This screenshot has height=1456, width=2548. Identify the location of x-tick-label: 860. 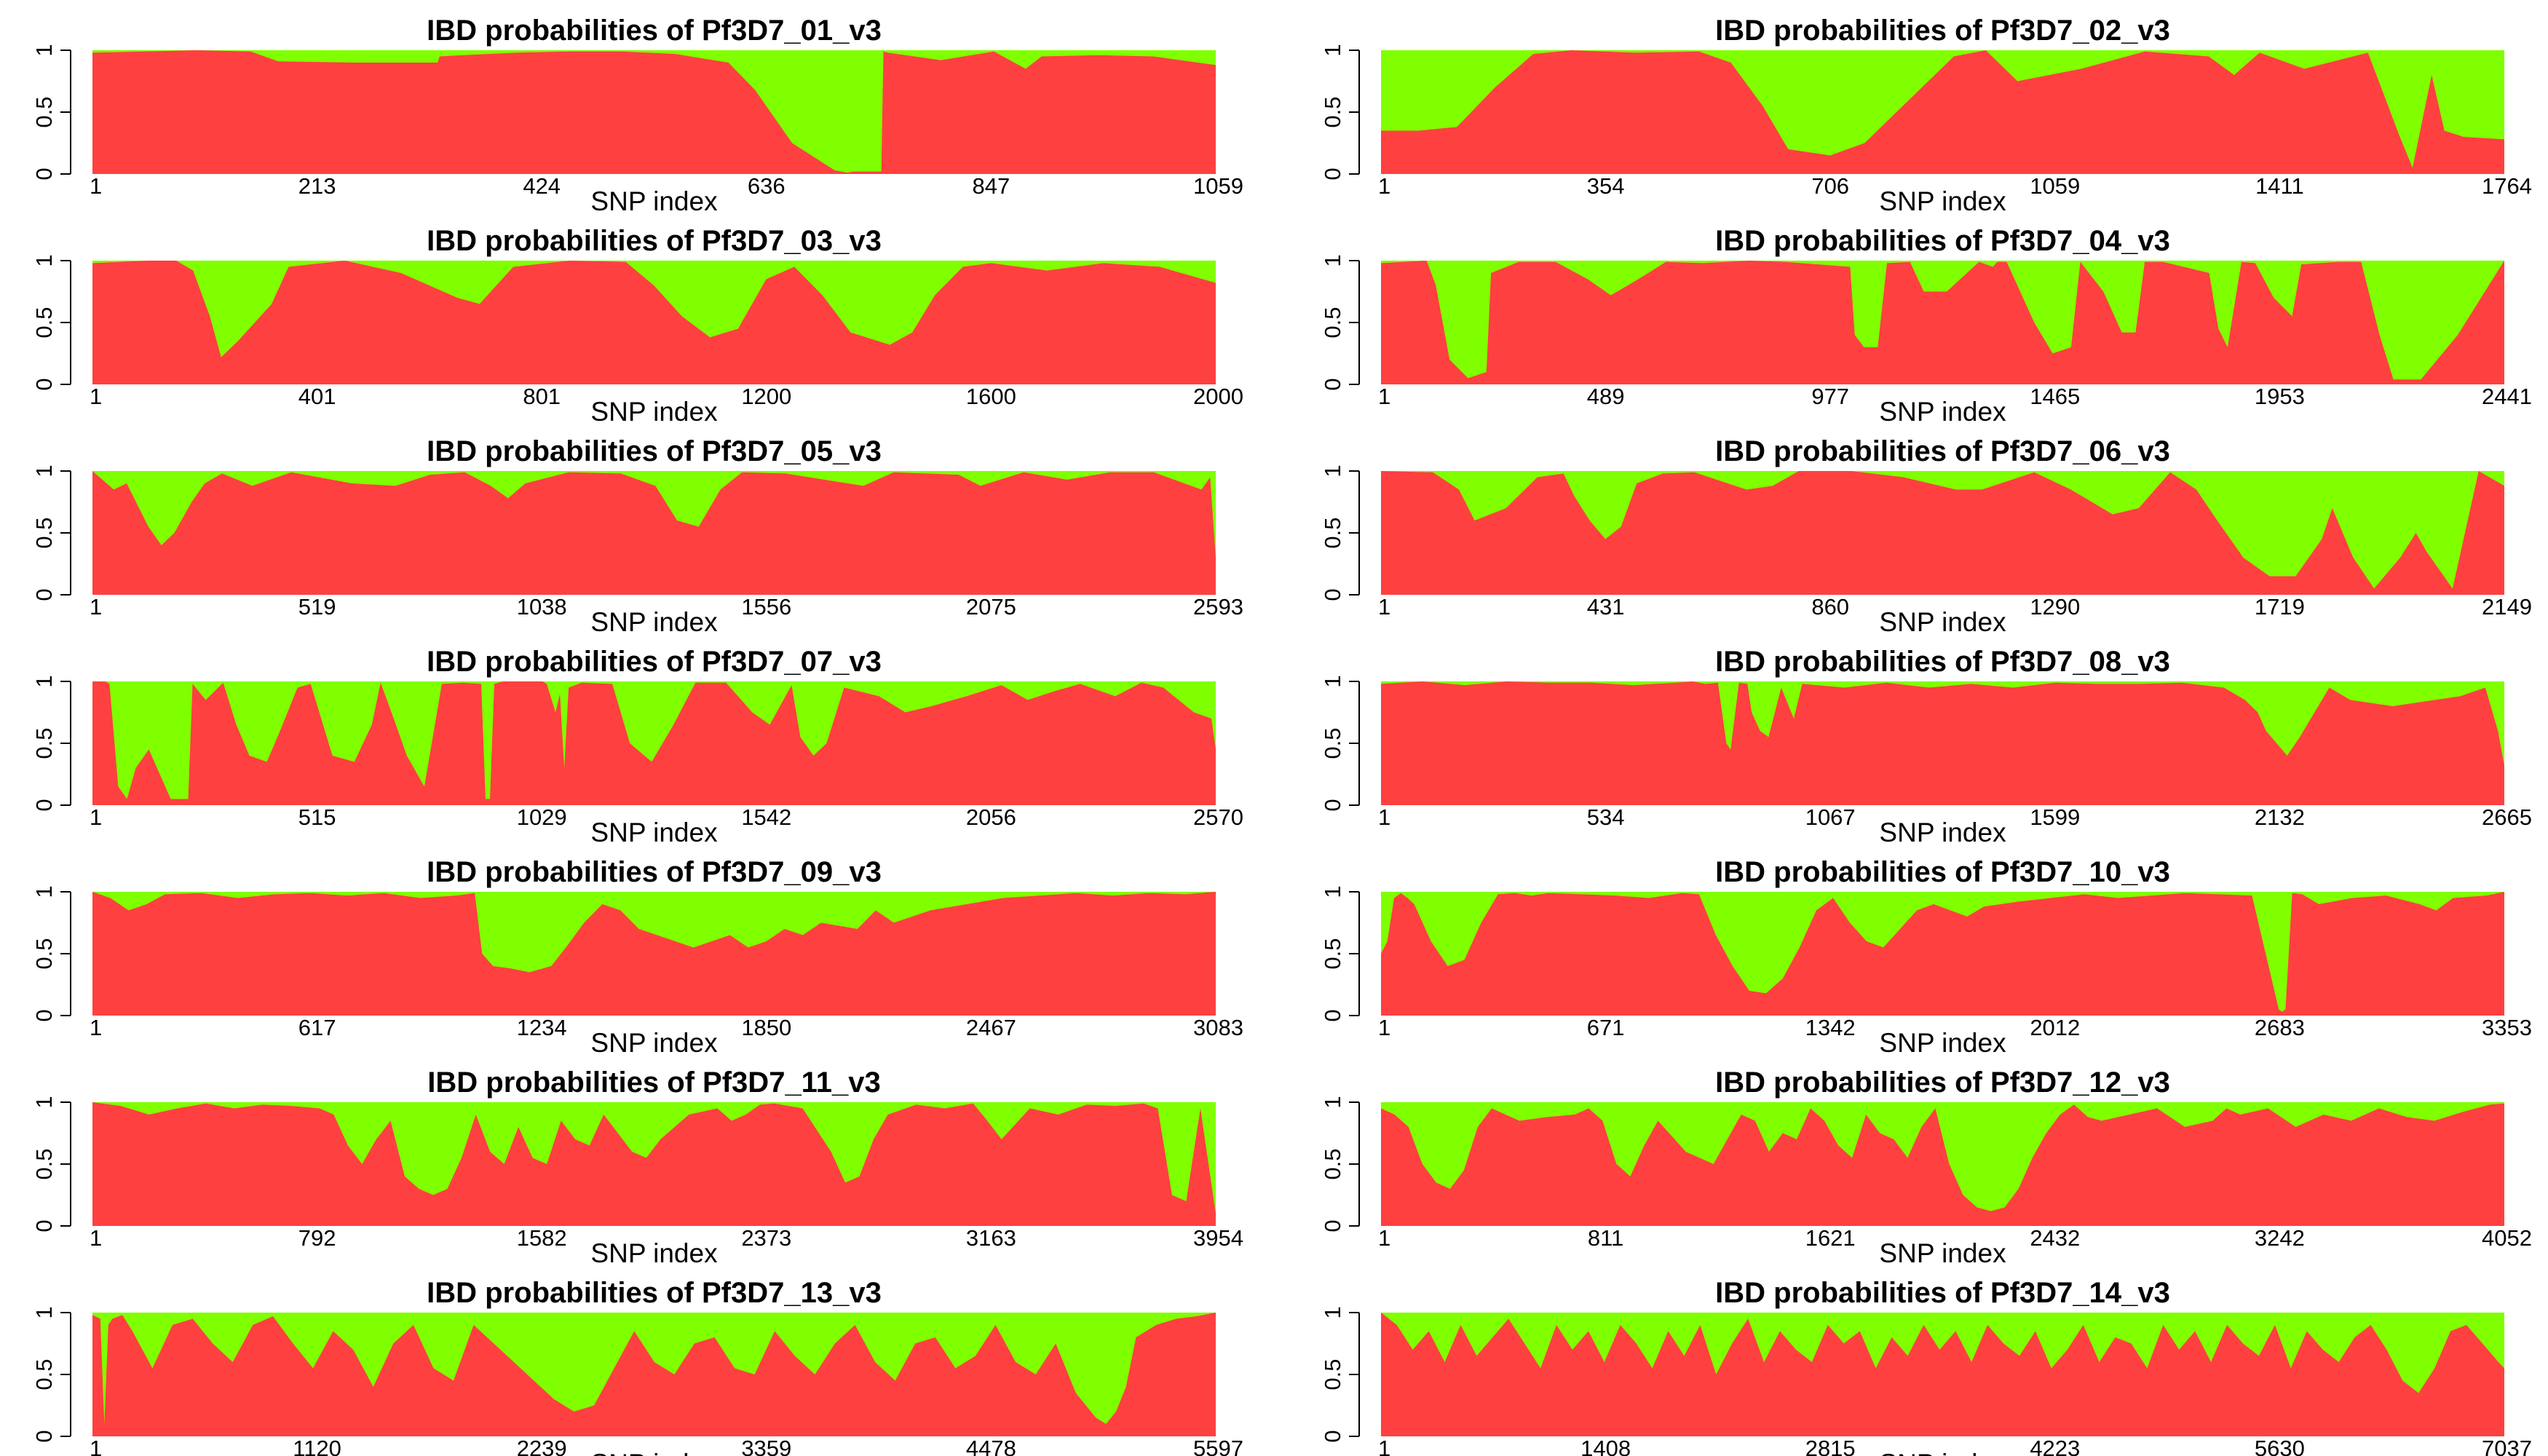
(1830, 607).